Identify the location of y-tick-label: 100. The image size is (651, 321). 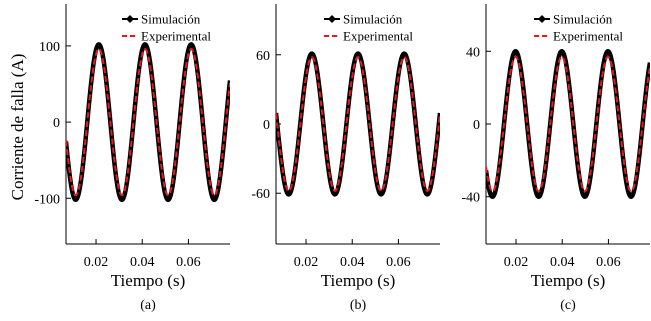
(49, 47).